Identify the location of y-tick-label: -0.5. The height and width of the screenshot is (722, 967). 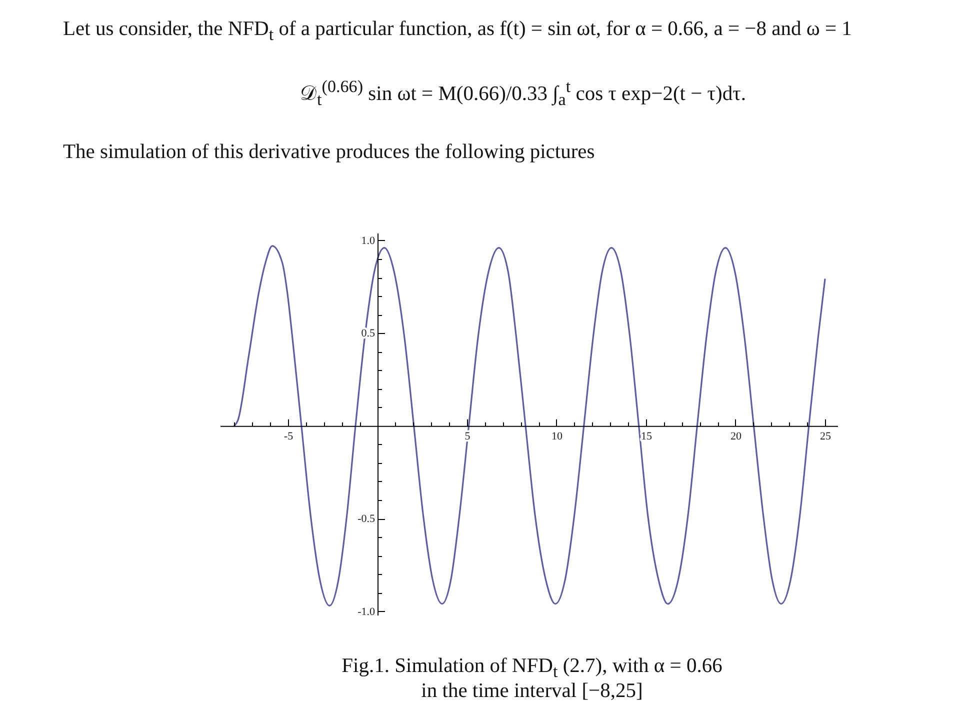
(366, 519).